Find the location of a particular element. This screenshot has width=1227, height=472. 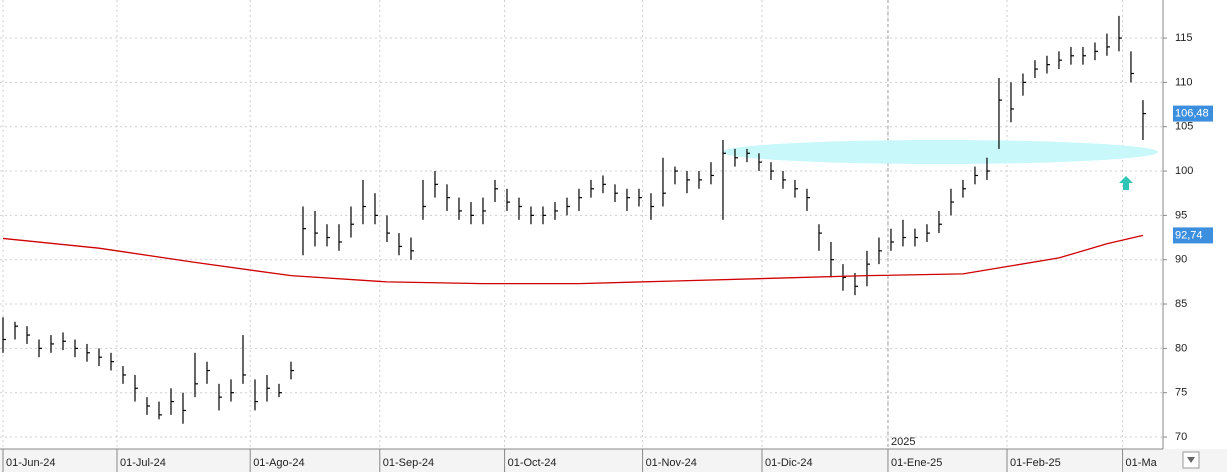

y-tick-label: 85 is located at coordinates (1181, 304).